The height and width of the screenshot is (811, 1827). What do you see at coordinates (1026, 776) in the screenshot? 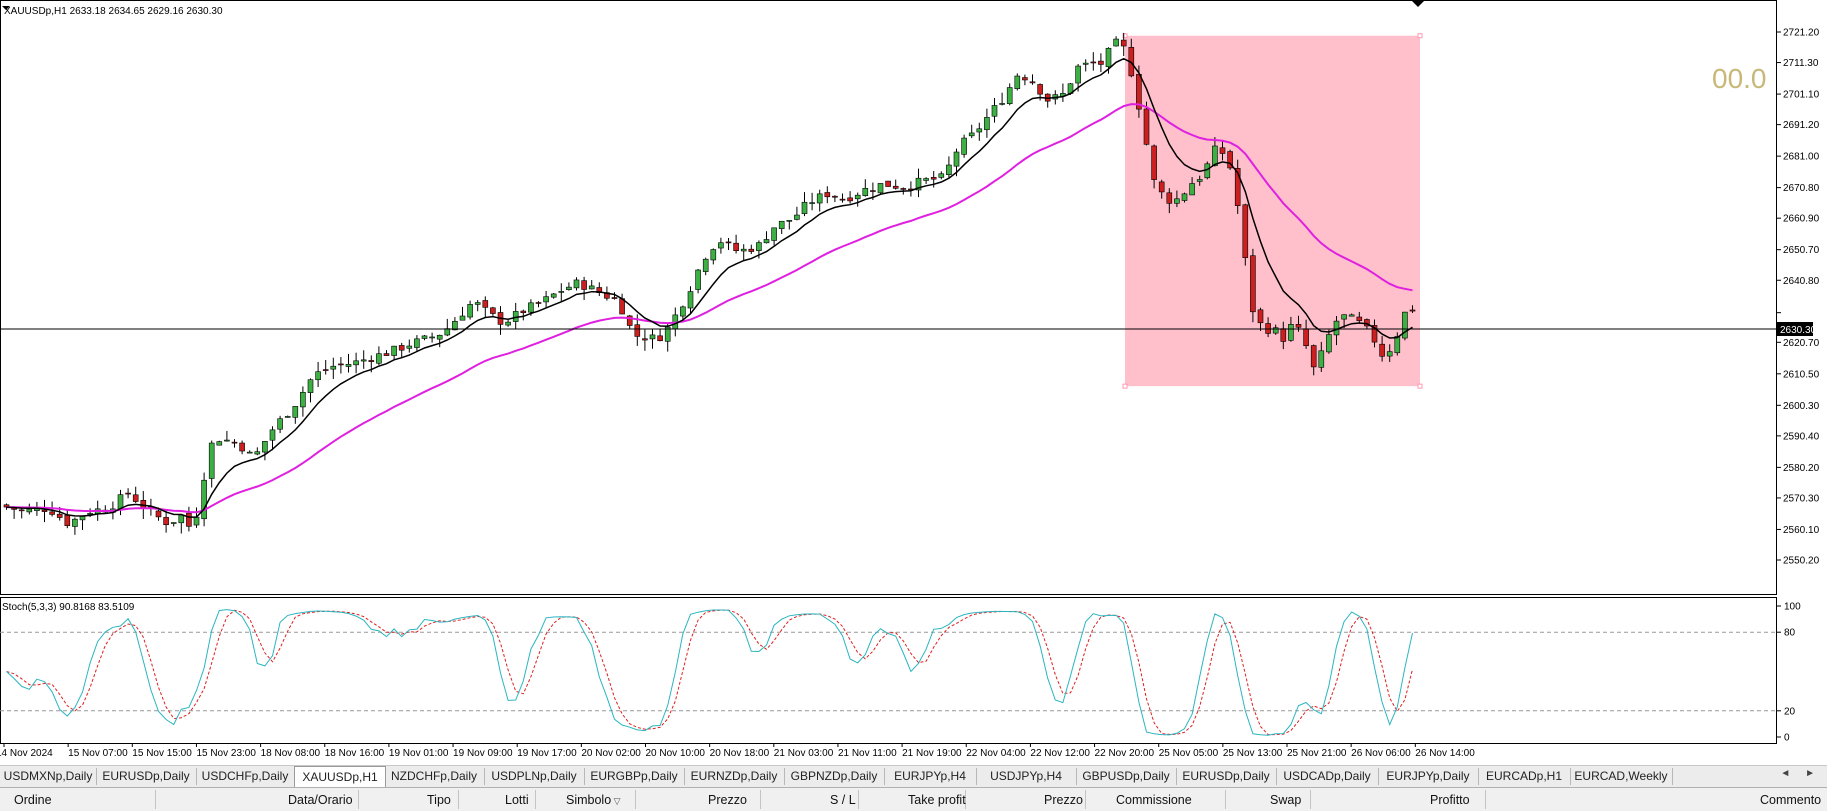
I see `chart-tab-usdjpyp-h4: USDJPYp,H4` at bounding box center [1026, 776].